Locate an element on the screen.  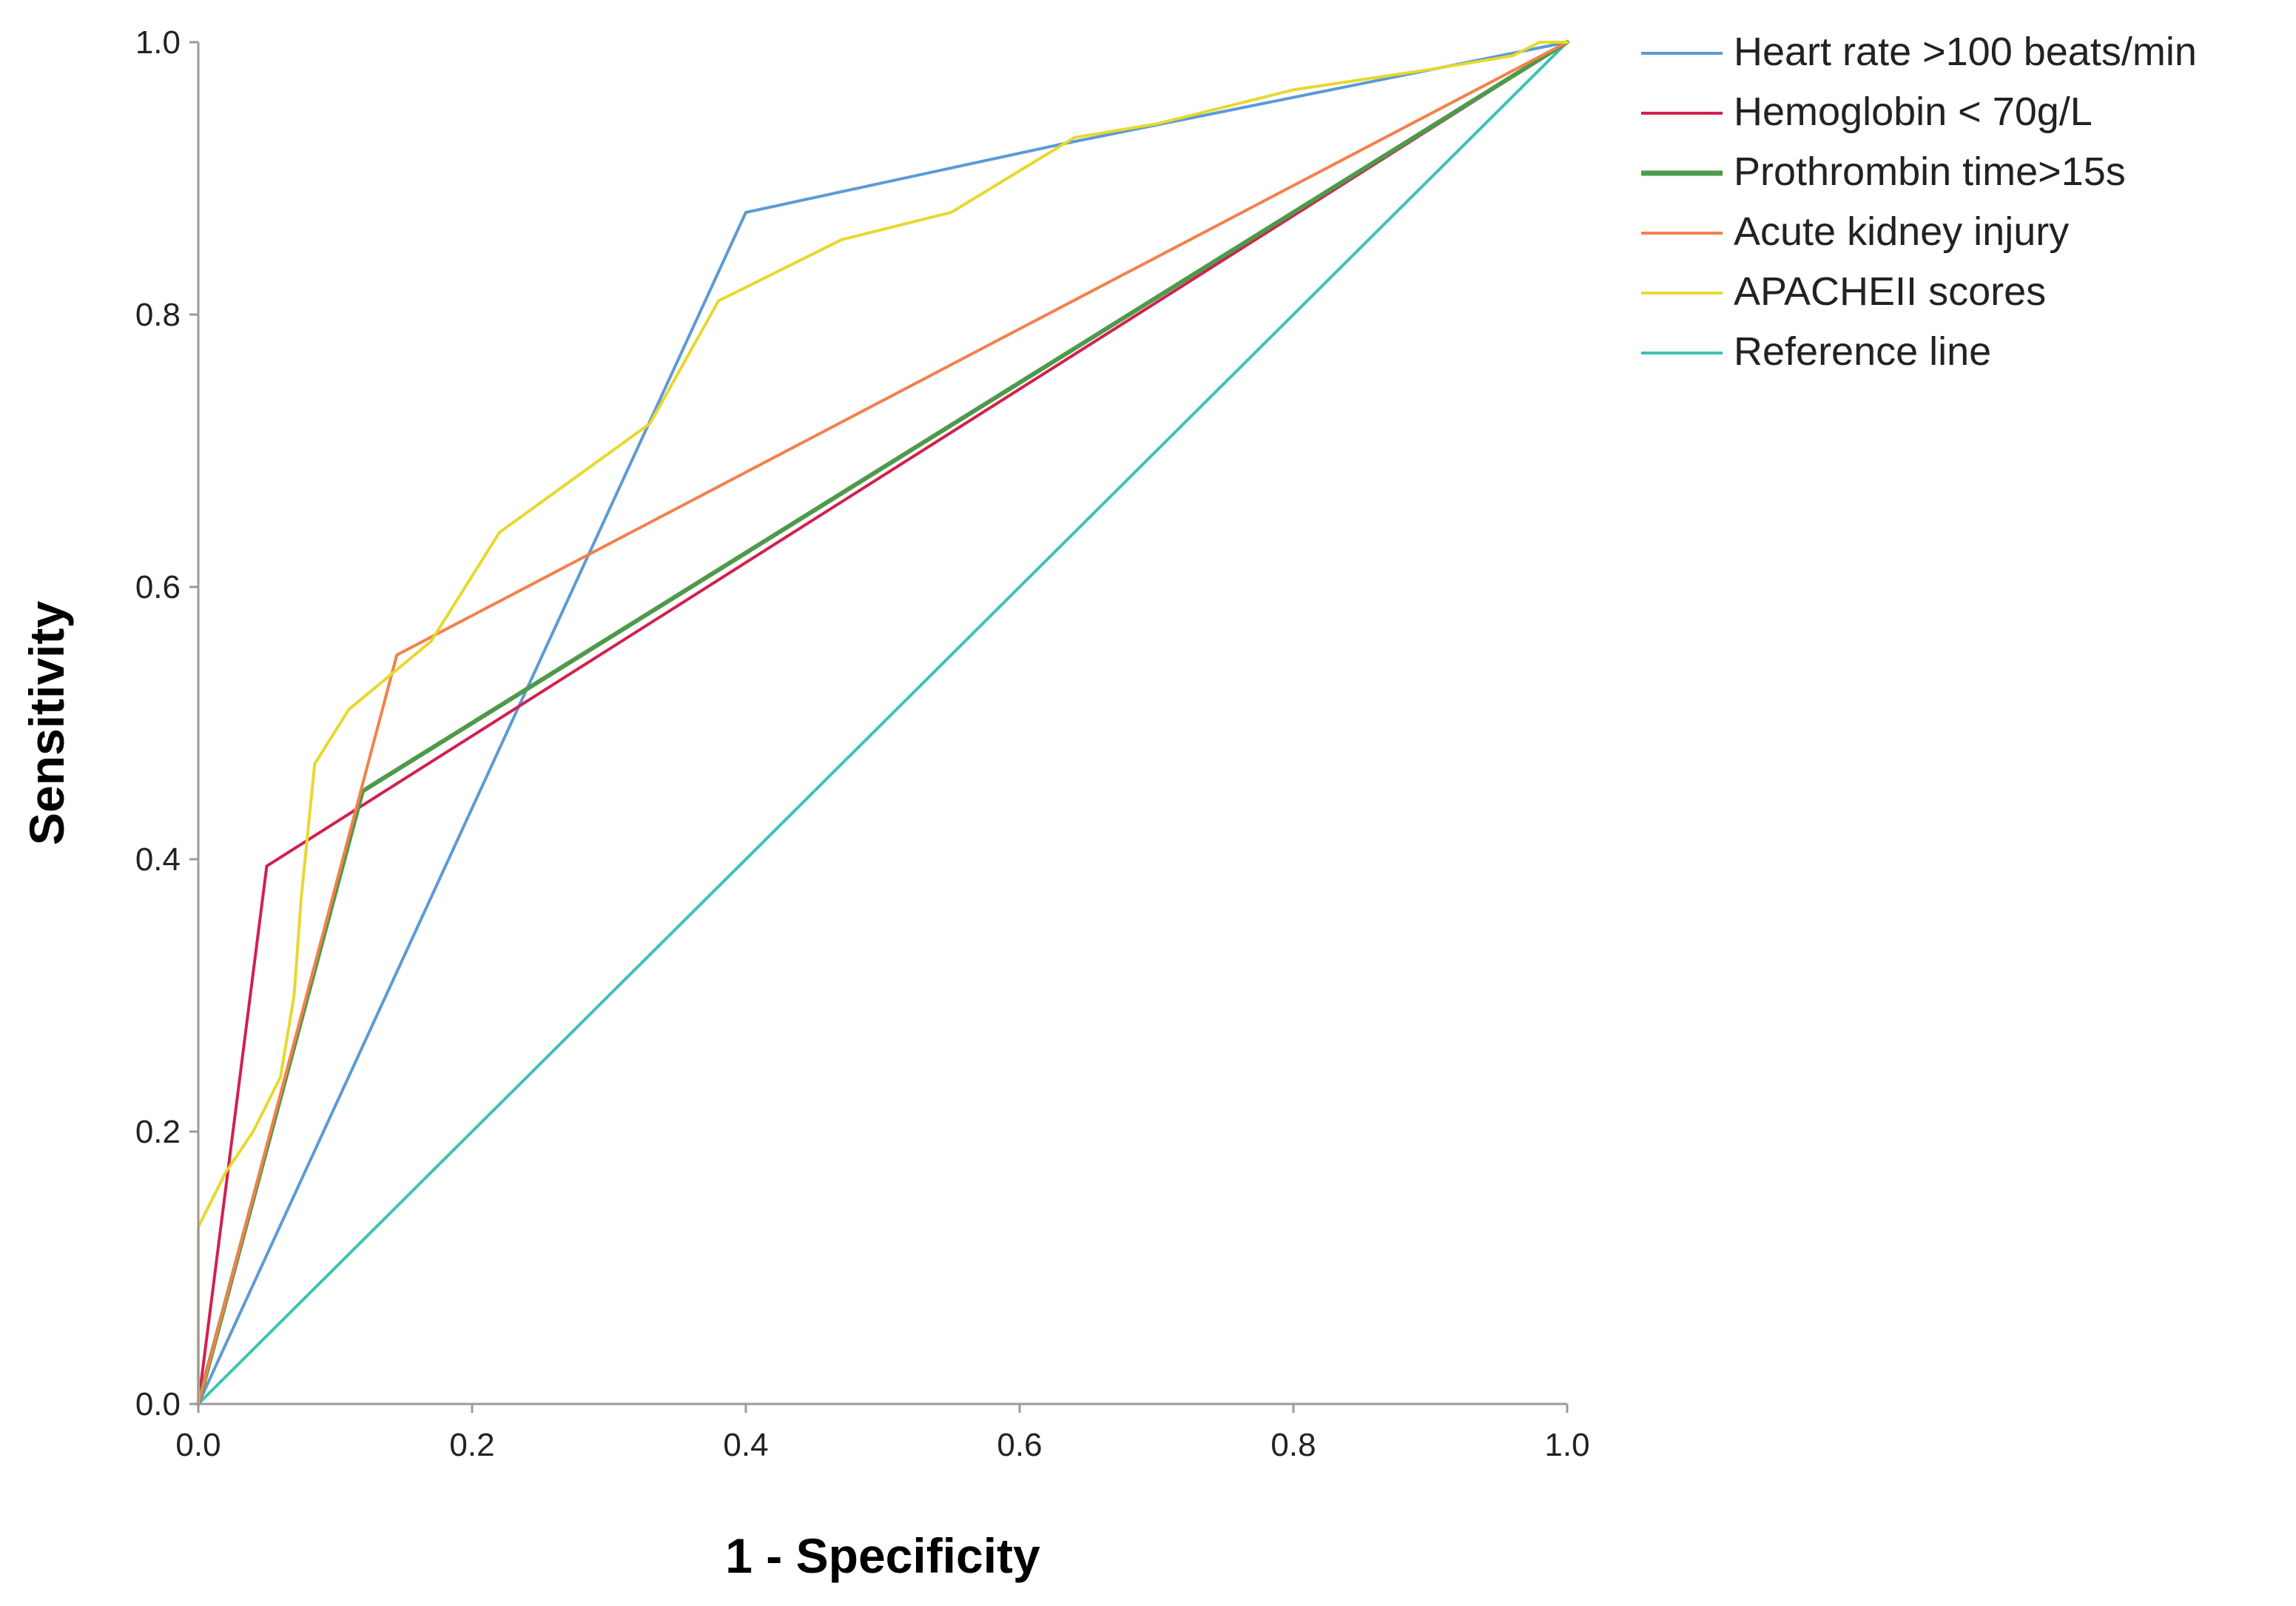
y-tick-label: 0.6 is located at coordinates (158, 587).